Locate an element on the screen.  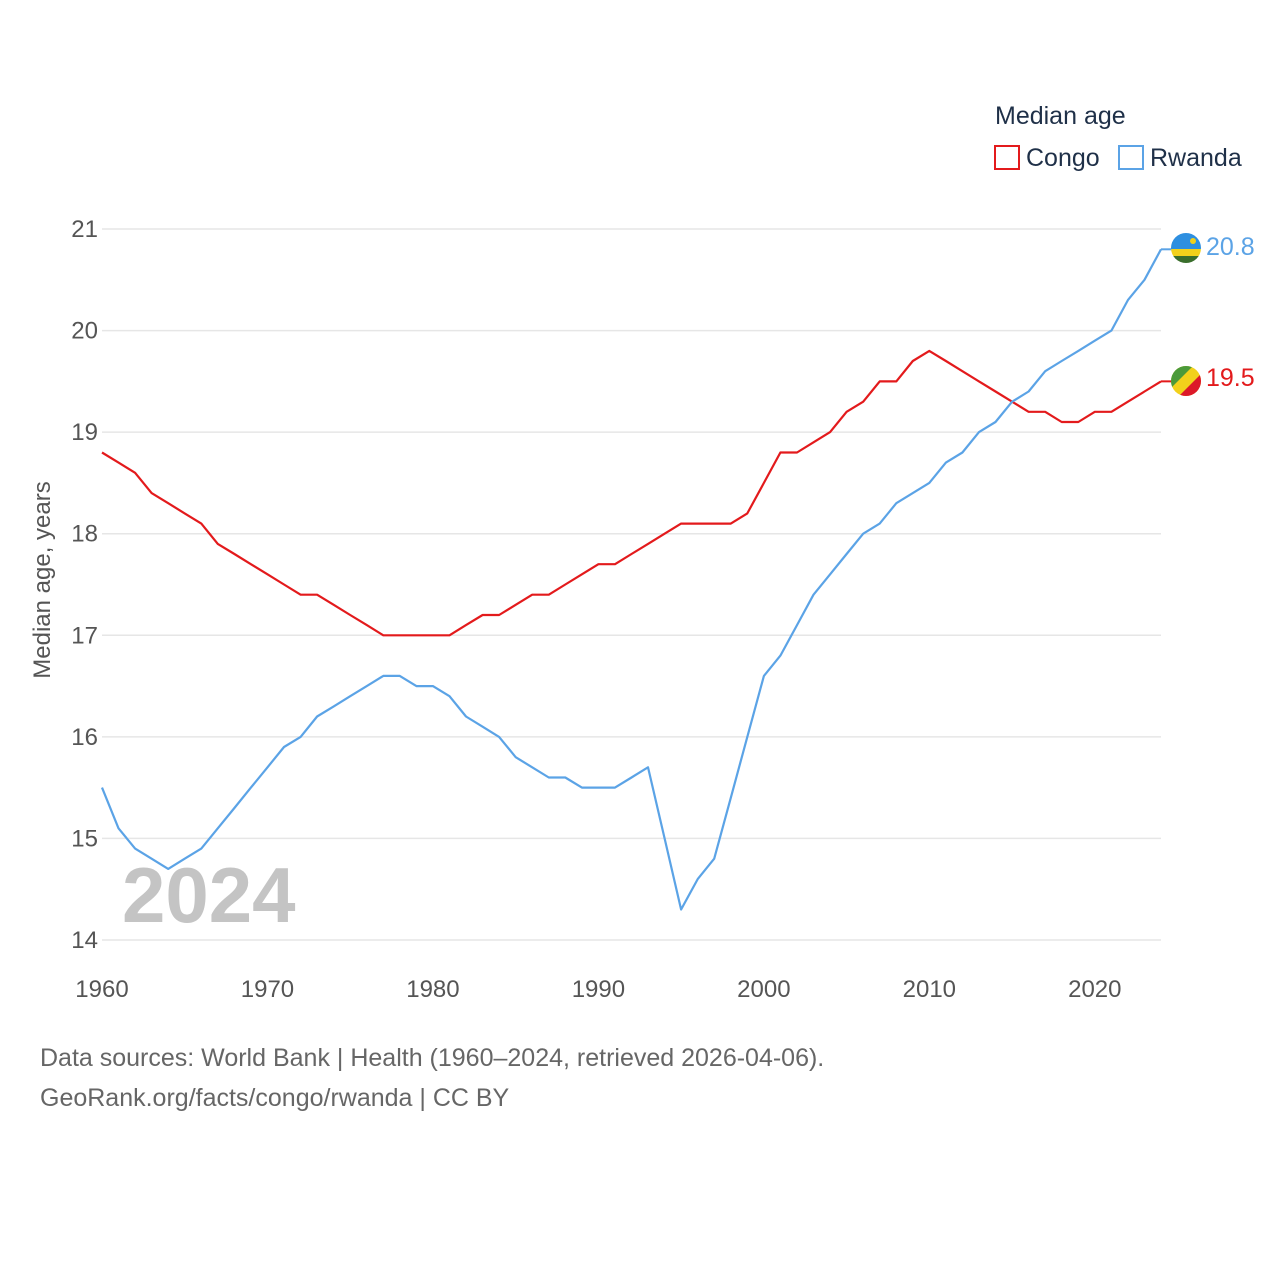
y-axis-ticks: 14 15 16 17 18 19 20 21 is located at coordinates (84, 585).